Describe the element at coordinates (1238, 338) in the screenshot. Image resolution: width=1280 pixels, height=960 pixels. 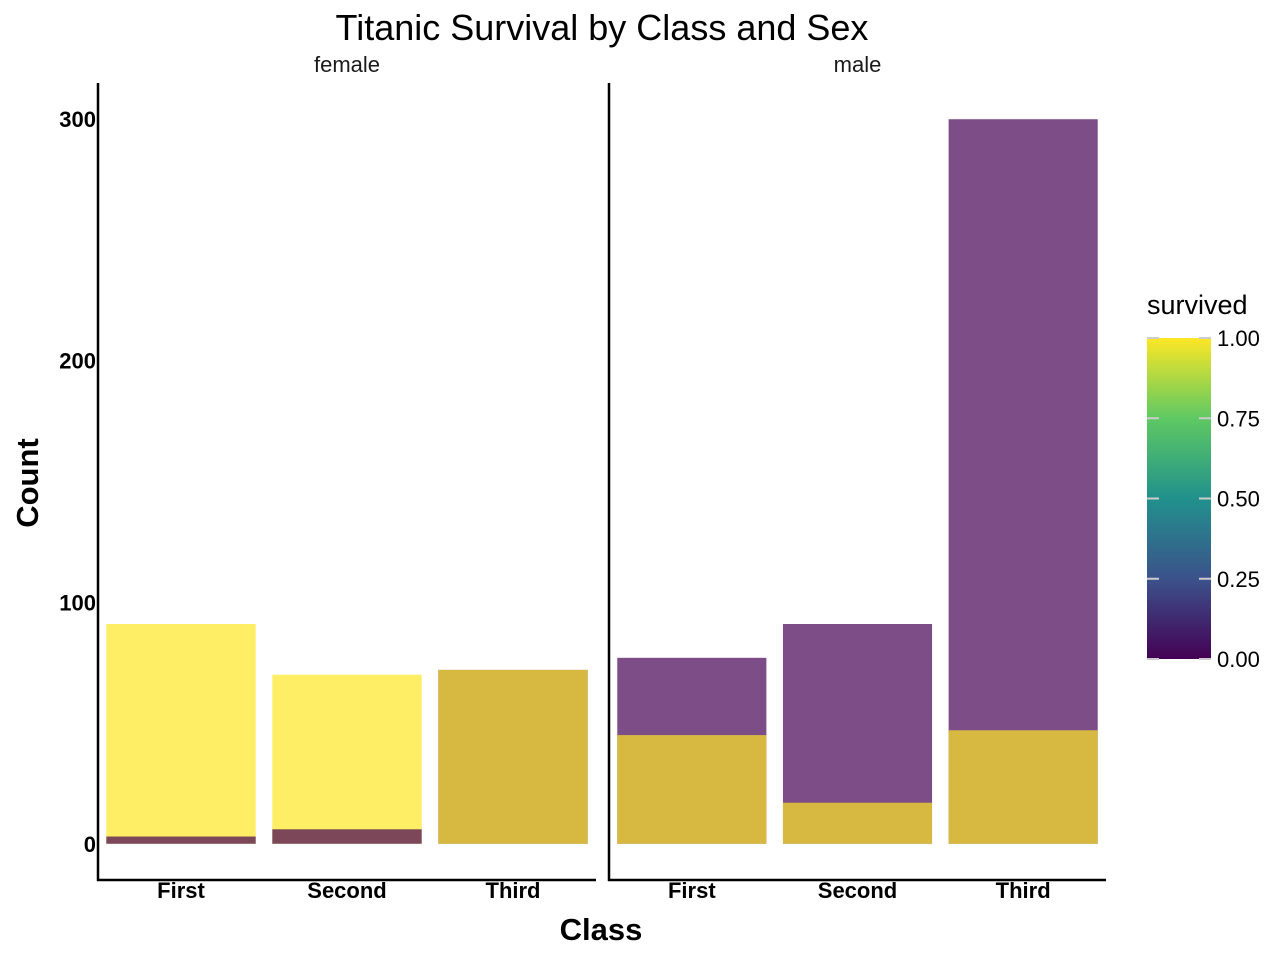
I see `legend-tick-label: 1.00` at that location.